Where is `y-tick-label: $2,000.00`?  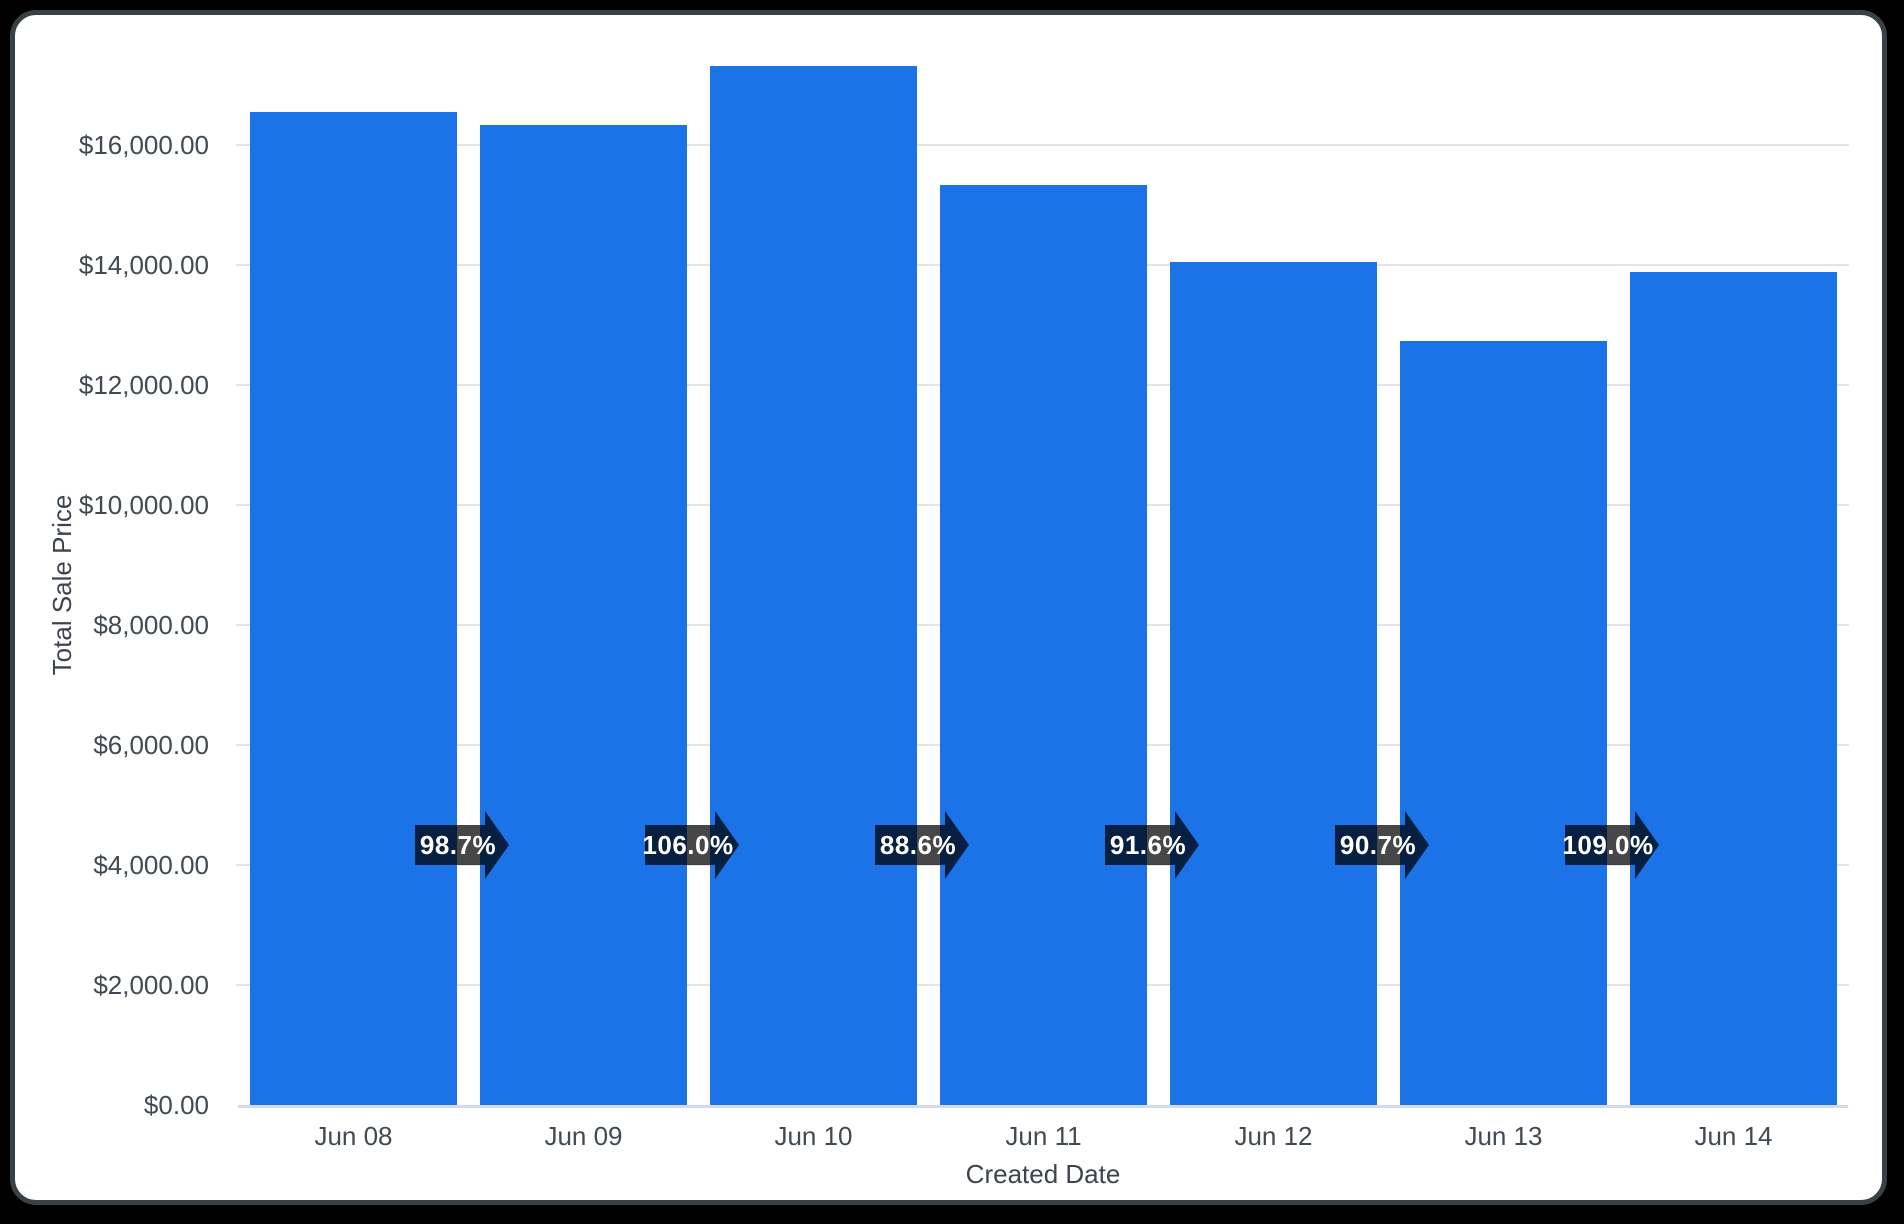 y-tick-label: $2,000.00 is located at coordinates (151, 985).